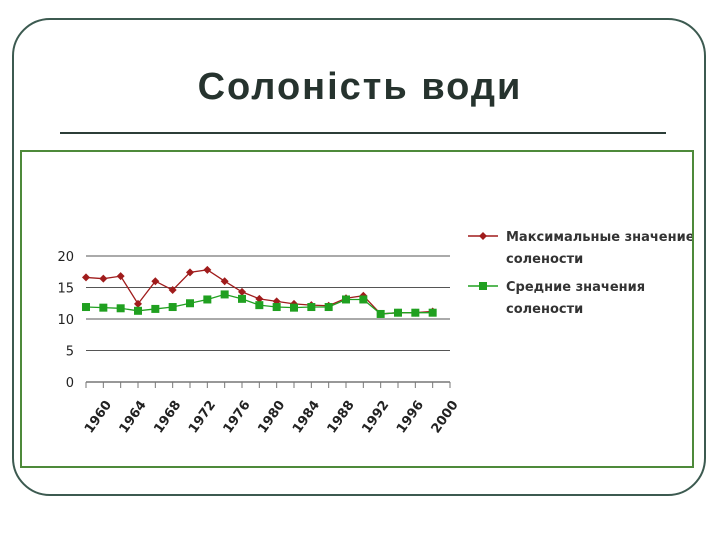  I want to click on gridlines, so click(268, 303).